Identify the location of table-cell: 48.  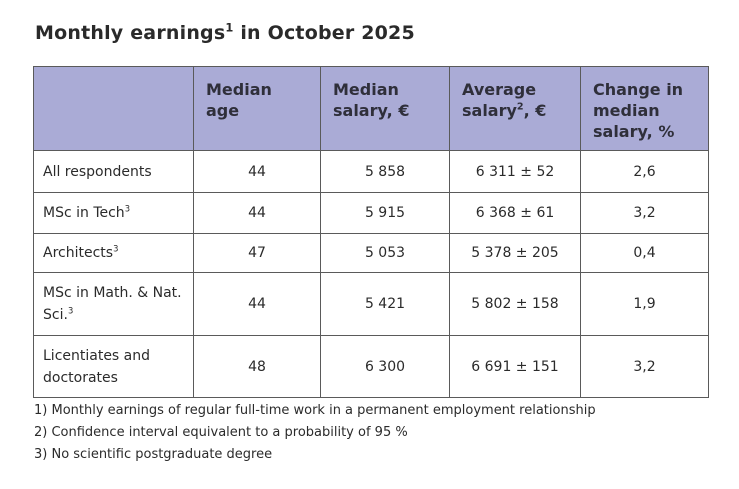
(257, 366).